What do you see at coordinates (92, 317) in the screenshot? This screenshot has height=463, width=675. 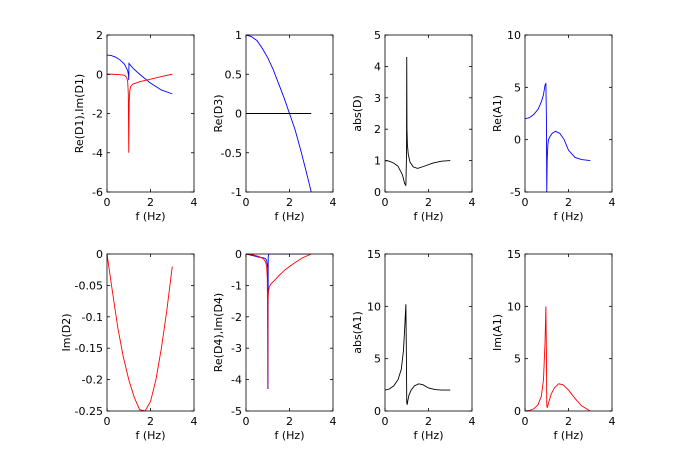 I see `y-tick-label: -0.1` at bounding box center [92, 317].